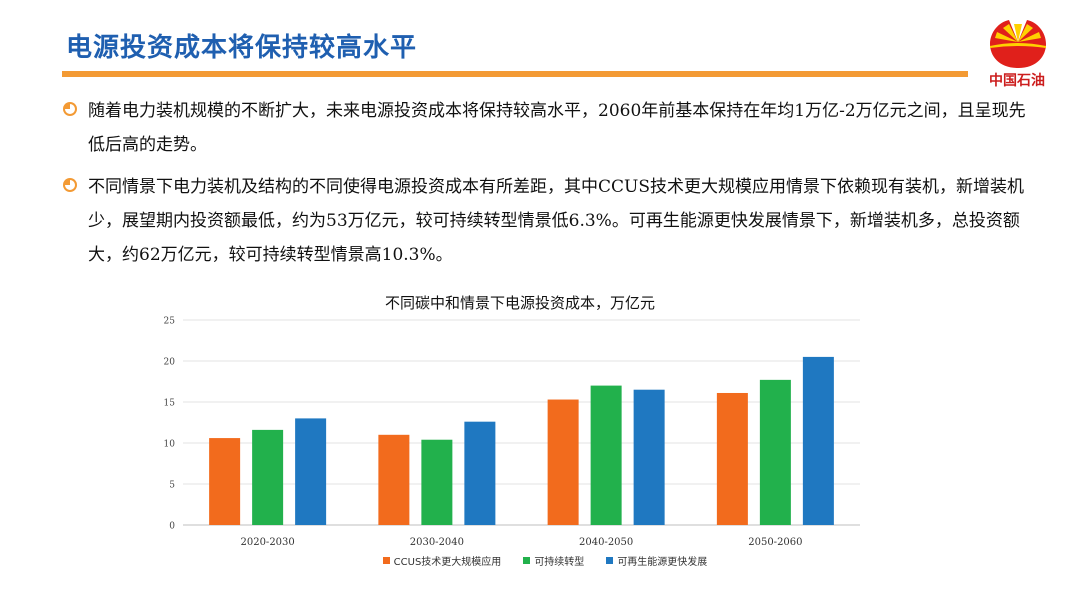  What do you see at coordinates (172, 486) in the screenshot?
I see `y-tick-label: 5` at bounding box center [172, 486].